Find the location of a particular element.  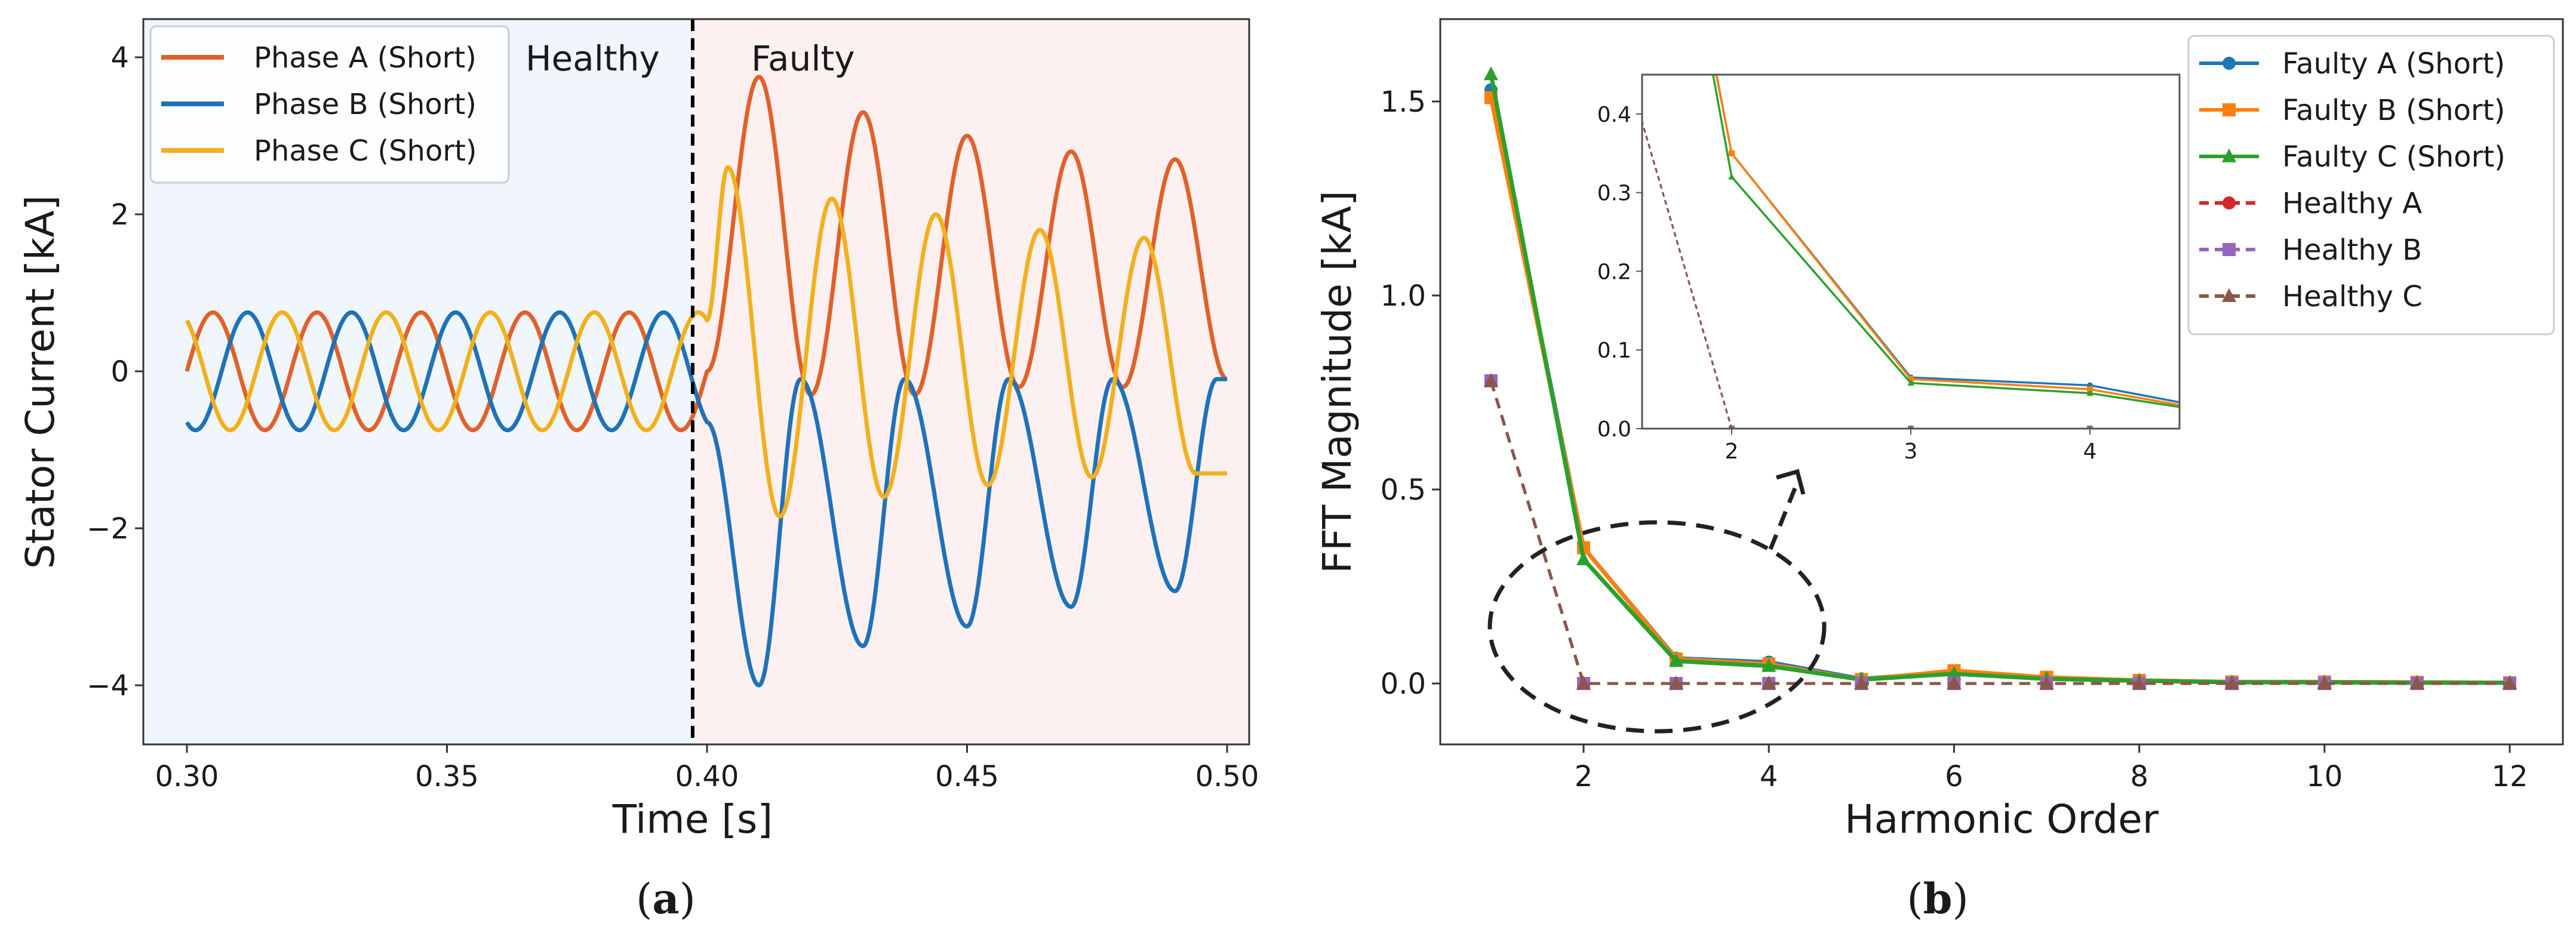

x-tick-label: 12 is located at coordinates (2509, 776).